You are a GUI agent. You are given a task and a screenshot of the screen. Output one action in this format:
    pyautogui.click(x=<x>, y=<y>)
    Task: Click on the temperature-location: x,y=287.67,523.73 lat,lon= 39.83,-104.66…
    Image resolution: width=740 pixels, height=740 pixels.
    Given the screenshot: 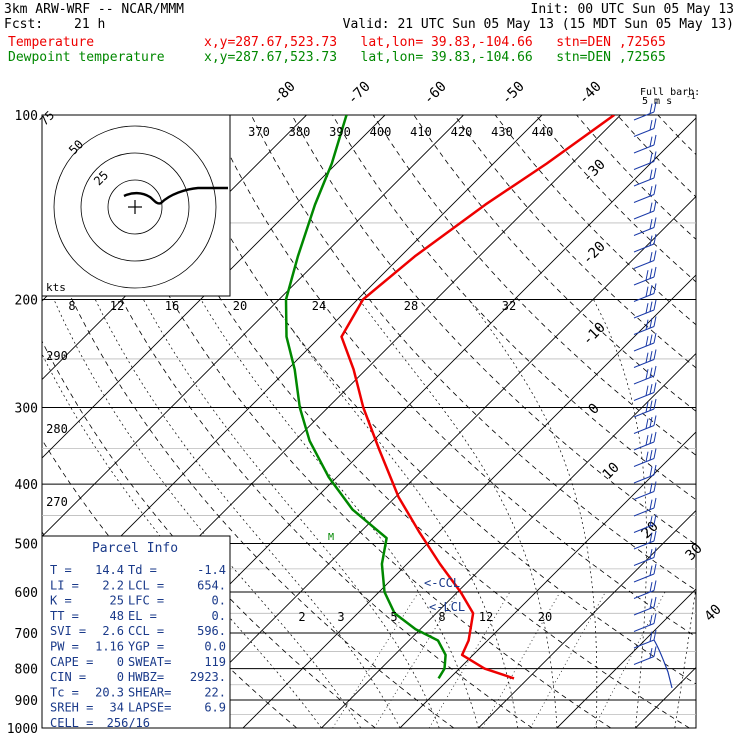 What is the action you would take?
    pyautogui.click(x=435, y=42)
    